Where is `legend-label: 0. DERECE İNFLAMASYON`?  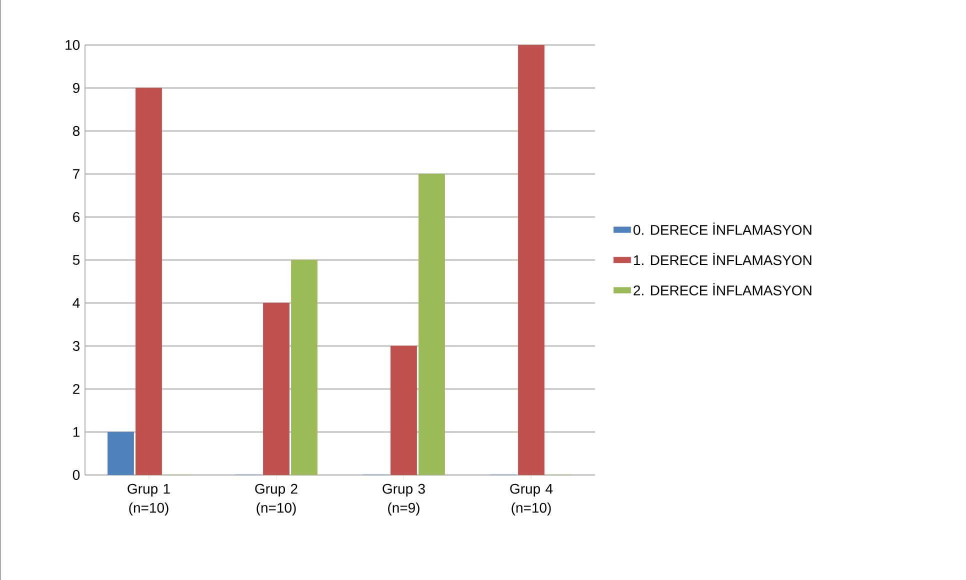
legend-label: 0. DERECE İNFLAMASYON is located at coordinates (723, 228).